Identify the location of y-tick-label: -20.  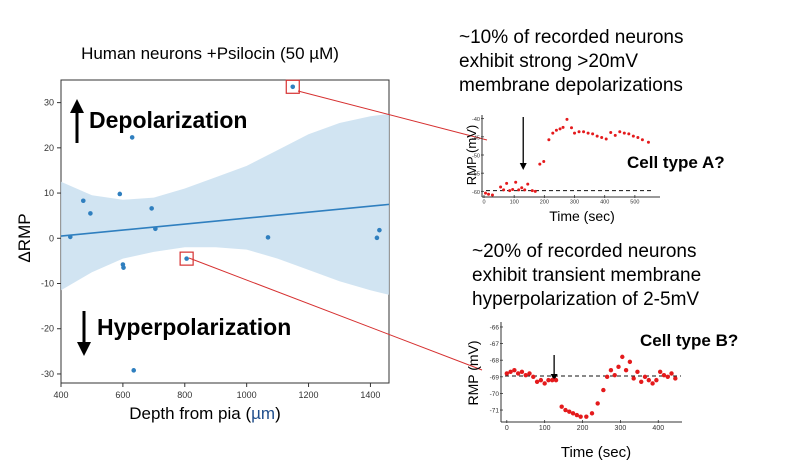
(47, 329).